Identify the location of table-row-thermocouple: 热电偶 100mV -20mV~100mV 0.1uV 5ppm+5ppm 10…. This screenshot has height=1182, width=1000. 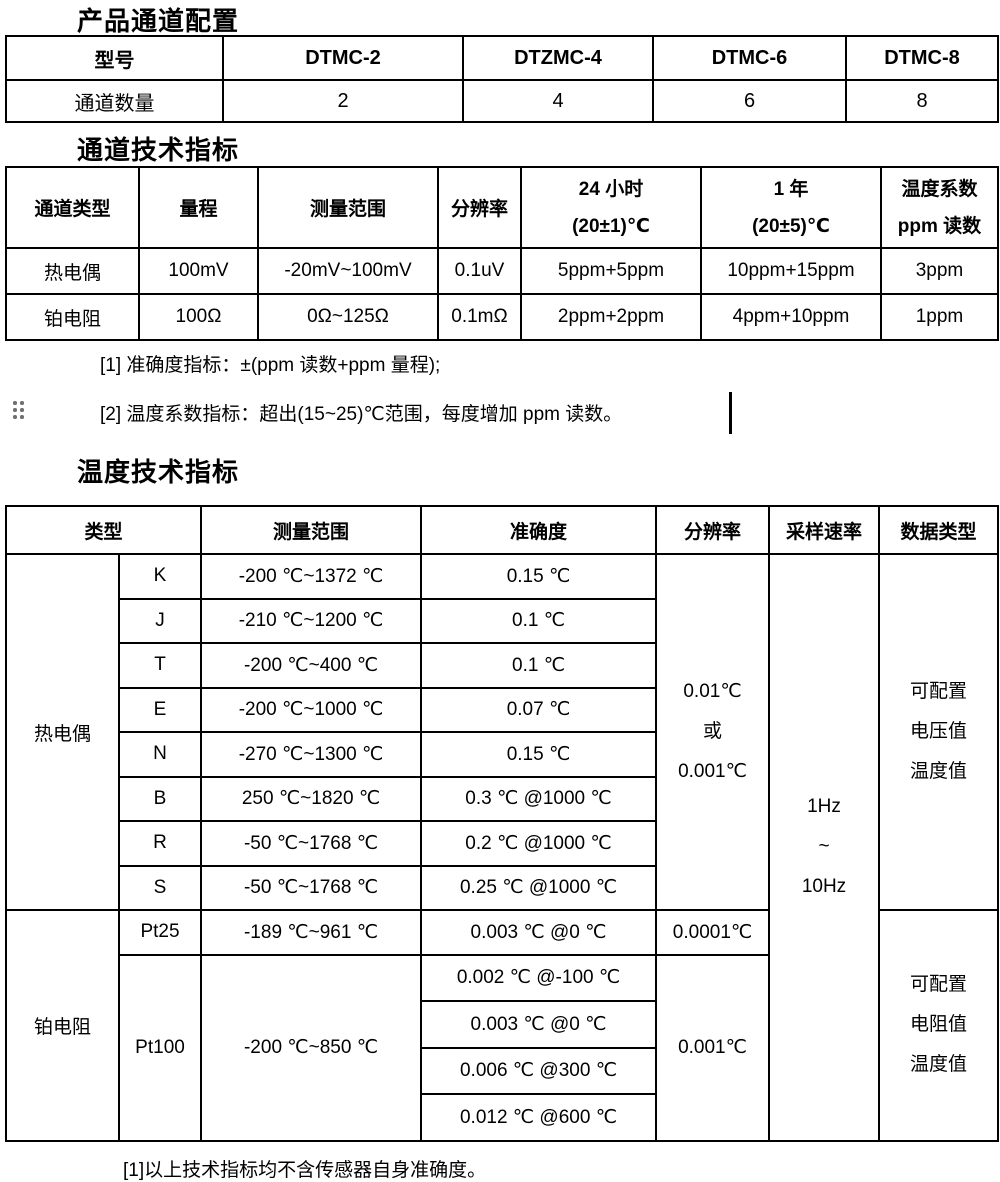
(502, 271).